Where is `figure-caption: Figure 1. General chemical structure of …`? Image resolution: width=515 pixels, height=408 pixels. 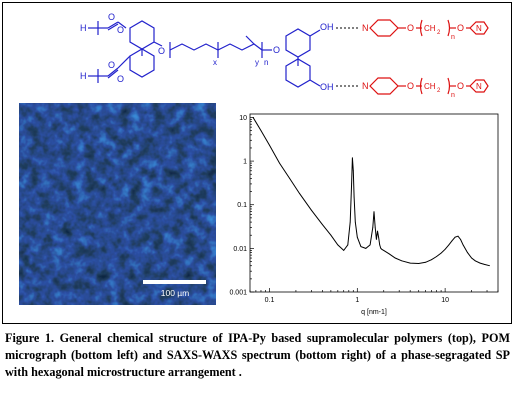
figure-caption: Figure 1. General chemical structure of … is located at coordinates (257, 355).